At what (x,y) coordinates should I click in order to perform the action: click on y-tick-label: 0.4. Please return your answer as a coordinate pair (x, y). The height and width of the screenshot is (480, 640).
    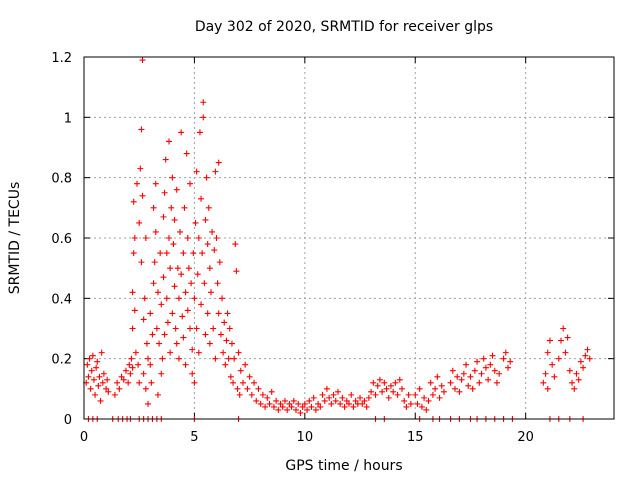
    Looking at the image, I should click on (61, 299).